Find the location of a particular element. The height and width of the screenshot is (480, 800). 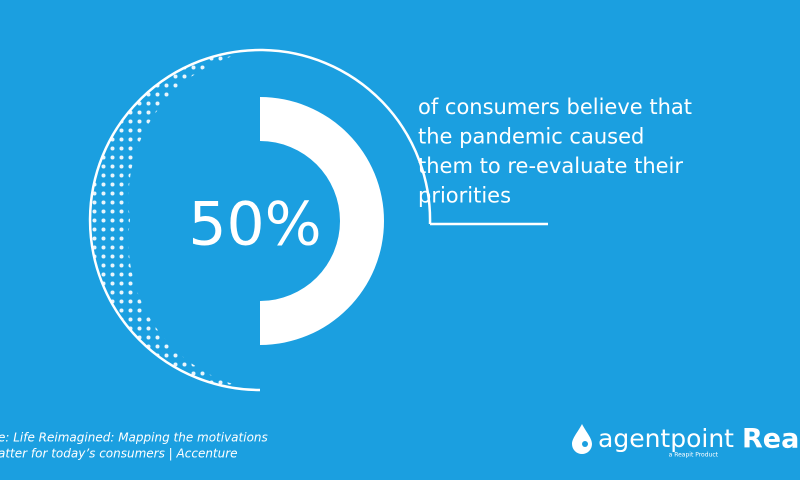

annotation-line: the pandemic caused is located at coordinates (531, 137).